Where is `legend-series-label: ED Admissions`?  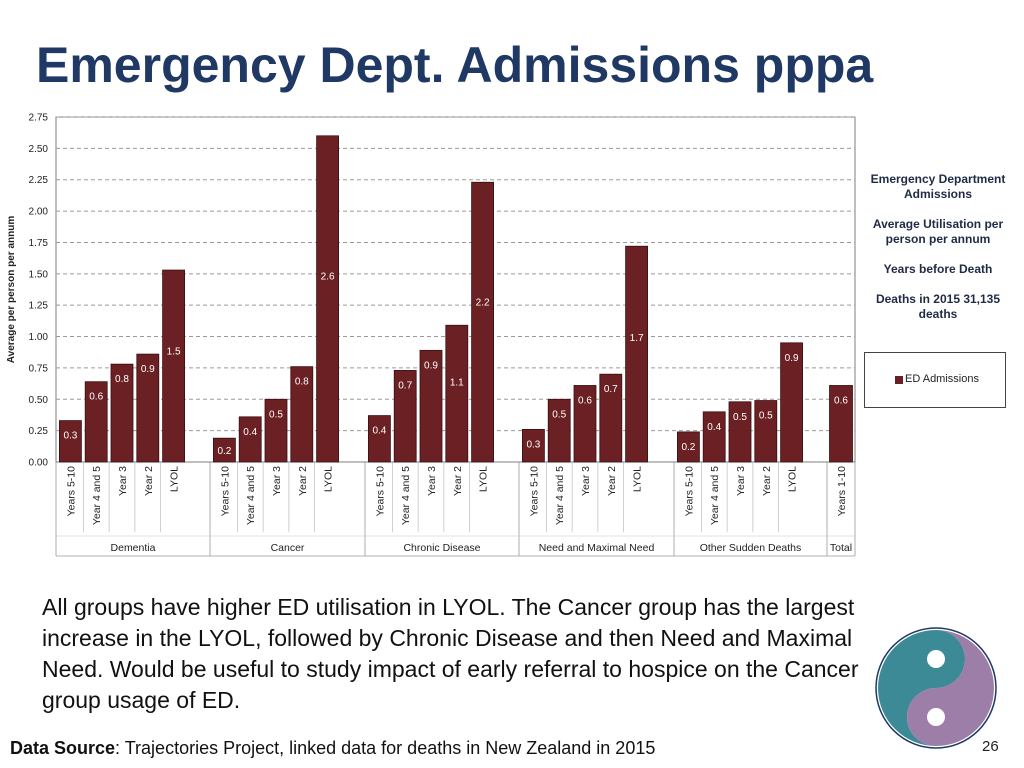 legend-series-label: ED Admissions is located at coordinates (942, 379).